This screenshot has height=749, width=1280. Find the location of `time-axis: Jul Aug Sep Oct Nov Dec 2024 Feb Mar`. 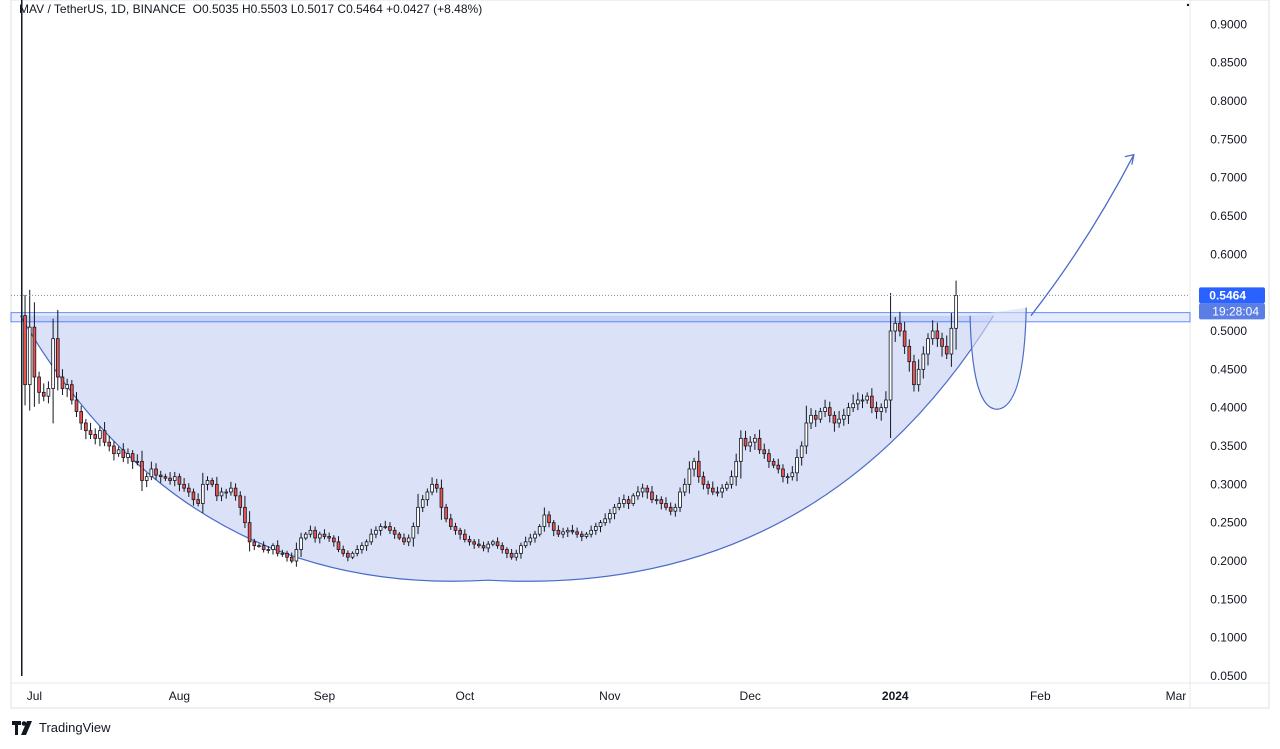

time-axis: Jul Aug Sep Oct Nov Dec 2024 Feb Mar is located at coordinates (607, 696).